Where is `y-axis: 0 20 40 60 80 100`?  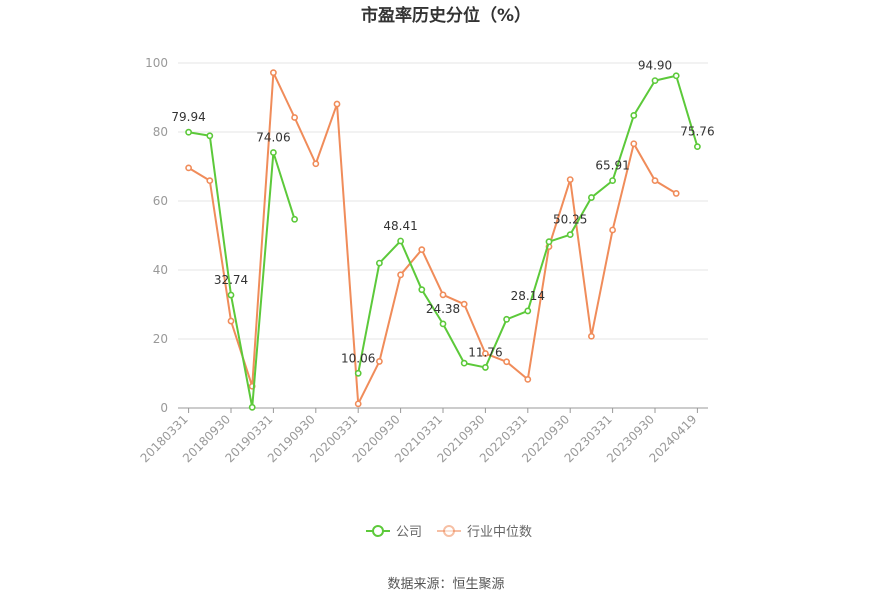
y-axis: 0 20 40 60 80 100 is located at coordinates (156, 235).